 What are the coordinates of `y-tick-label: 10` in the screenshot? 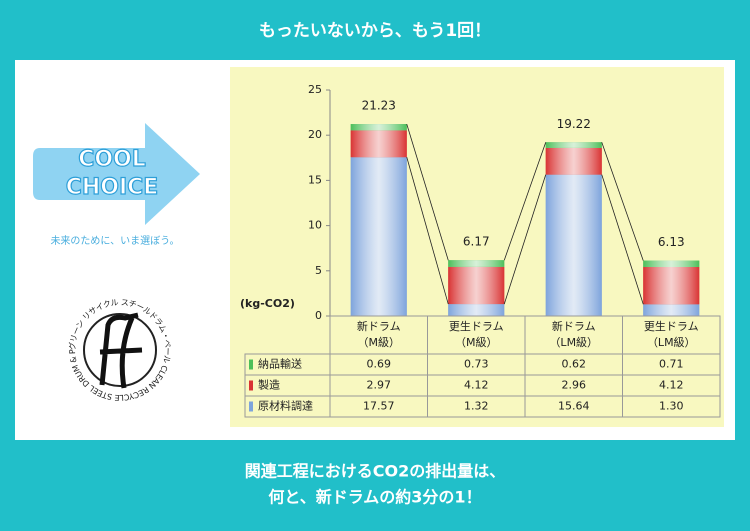 It's located at (315, 225).